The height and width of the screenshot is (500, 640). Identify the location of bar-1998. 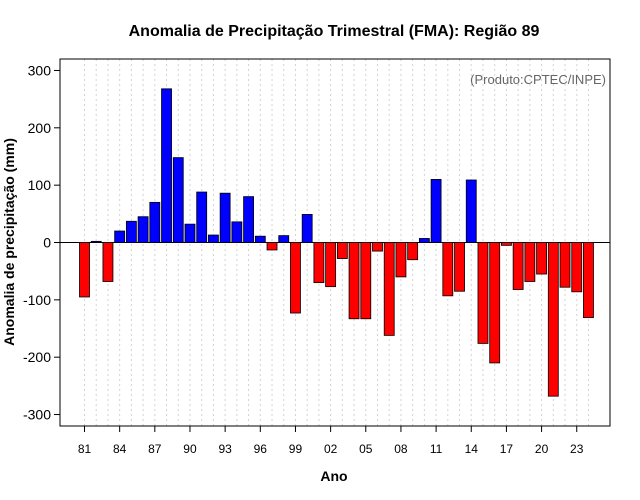
(284, 239).